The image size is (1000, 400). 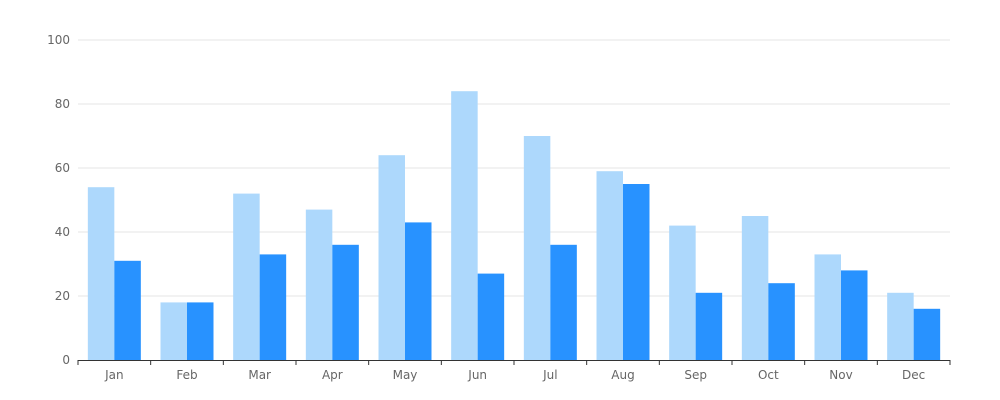 I want to click on bar-series-1-nov, so click(x=827, y=307).